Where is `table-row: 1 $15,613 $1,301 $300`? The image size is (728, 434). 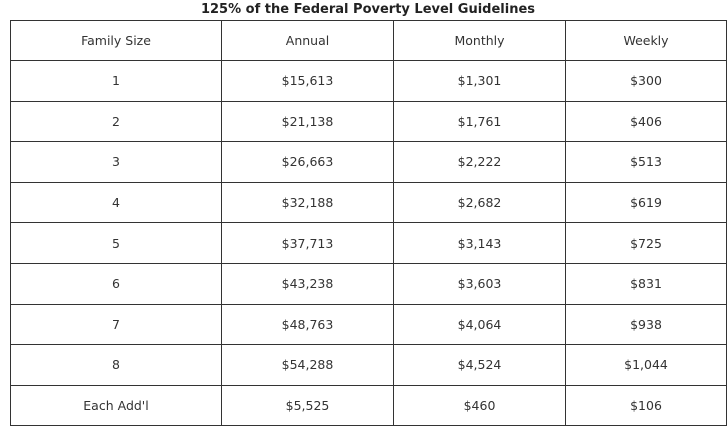
table-row: 1 $15,613 $1,301 $300 is located at coordinates (368, 81).